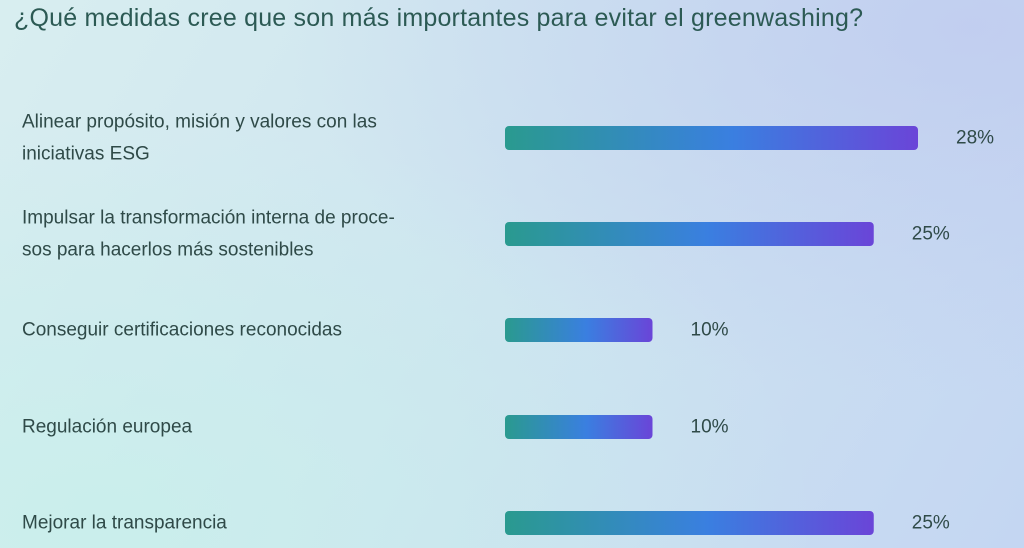  Describe the element at coordinates (124, 523) in the screenshot. I see `category-label: Mejorar la transparencia` at that location.